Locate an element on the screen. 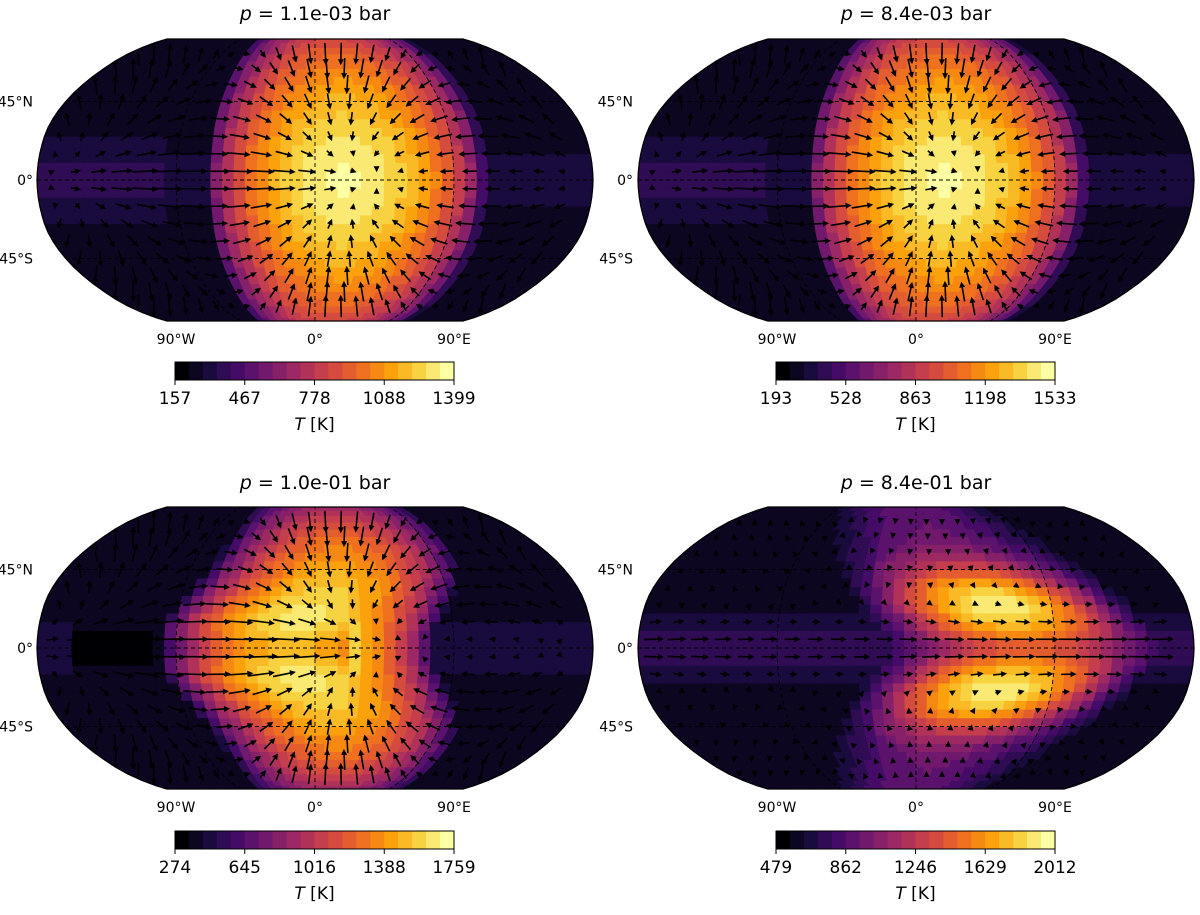  colorbar-tick-label: 863 is located at coordinates (915, 399).